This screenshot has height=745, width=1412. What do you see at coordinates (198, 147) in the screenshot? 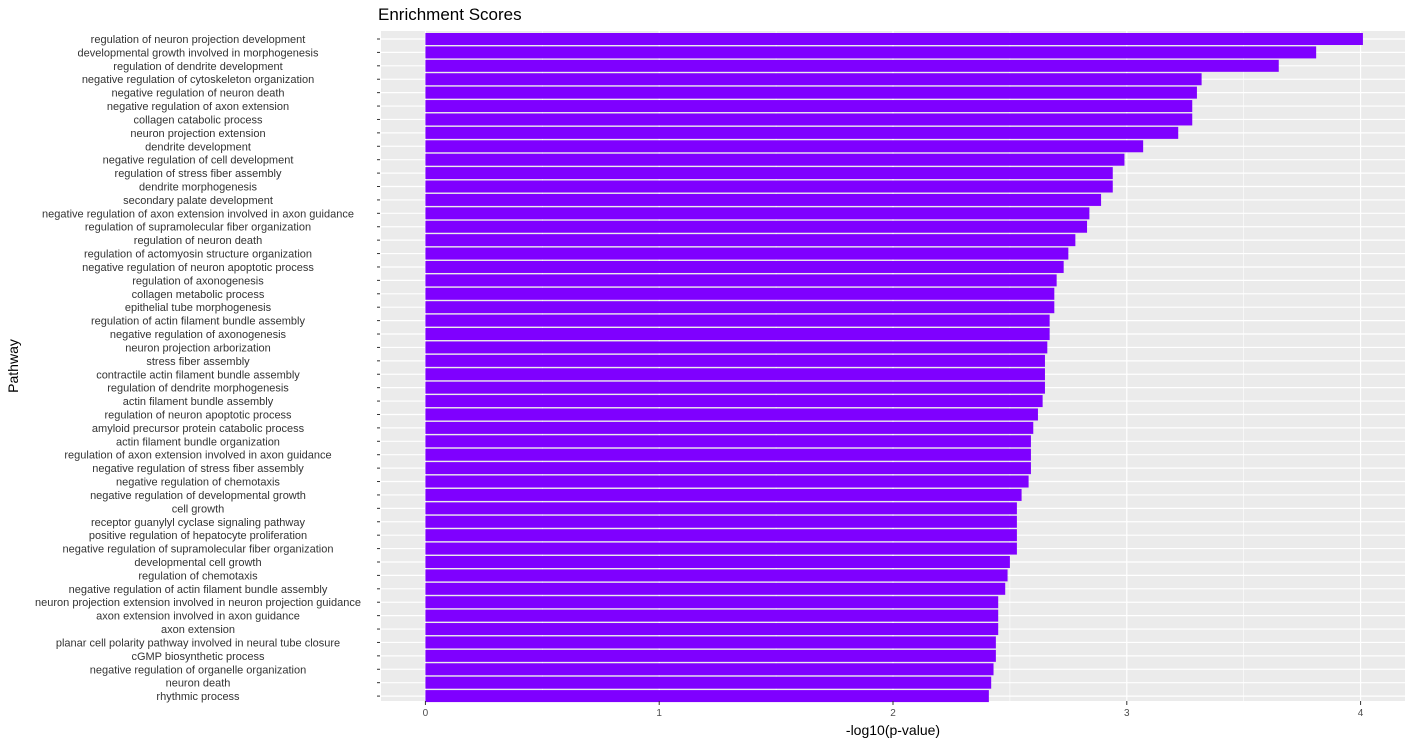
I see `y-tick-label: dendrite development` at bounding box center [198, 147].